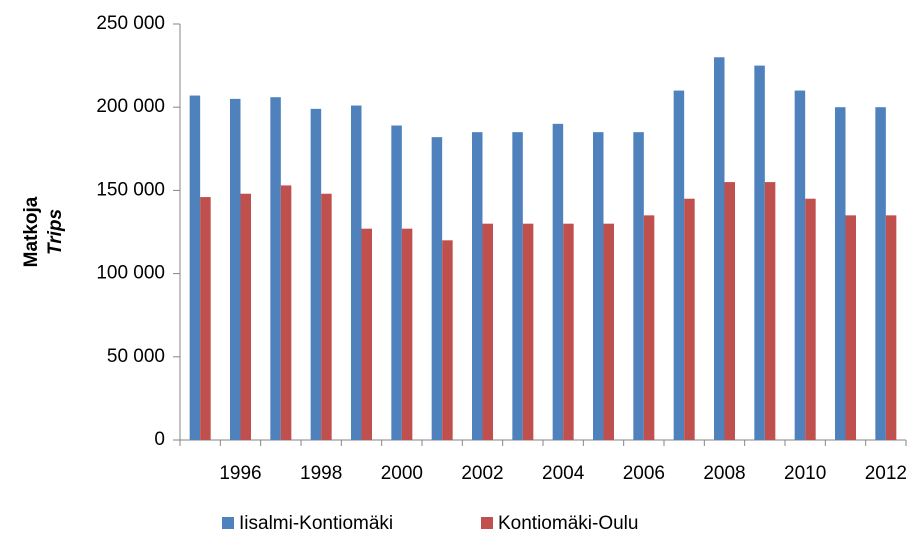  Describe the element at coordinates (482, 473) in the screenshot. I see `x-tick-label: 2002` at that location.